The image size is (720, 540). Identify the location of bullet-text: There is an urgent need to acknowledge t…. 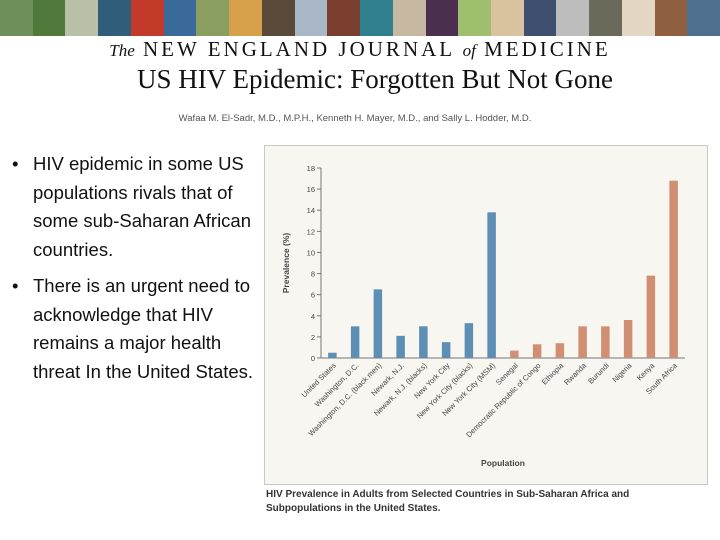
(143, 328).